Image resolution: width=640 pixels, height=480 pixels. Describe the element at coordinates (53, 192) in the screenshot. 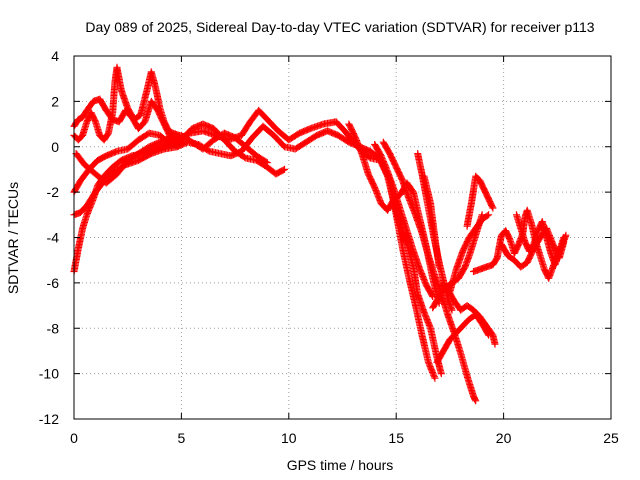

I see `y-tick-label: -2` at that location.